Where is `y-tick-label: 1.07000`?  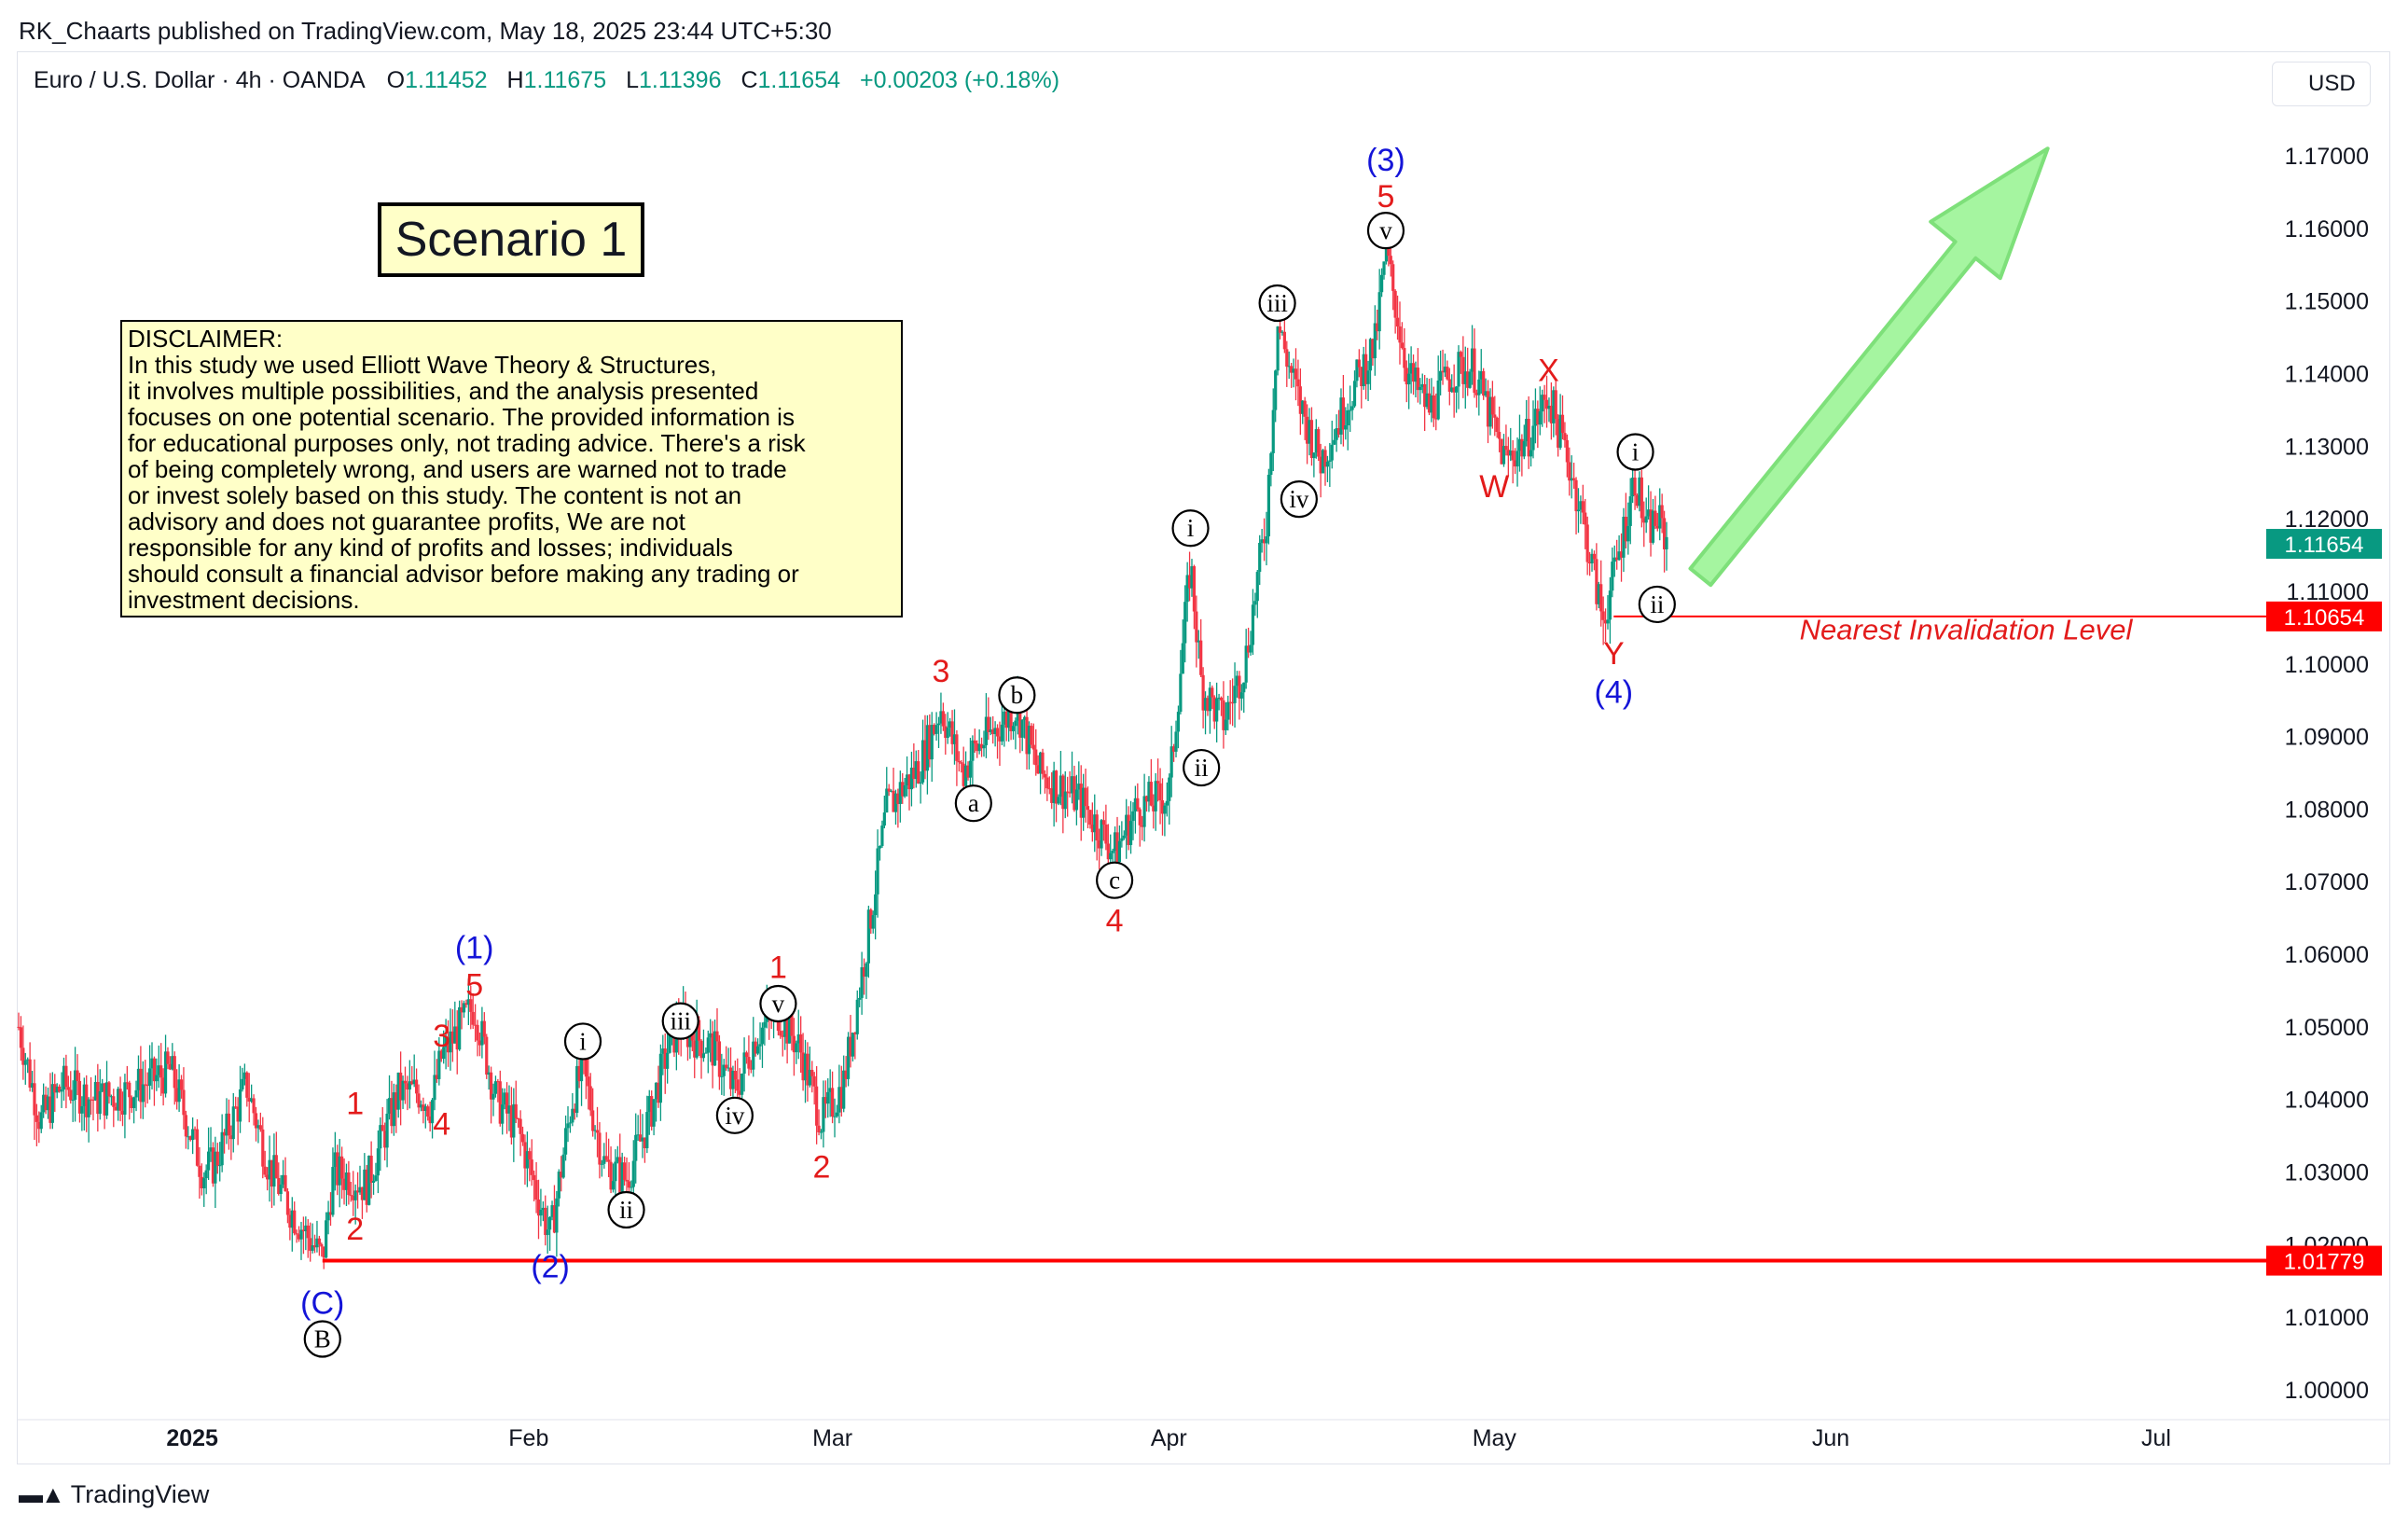
y-tick-label: 1.07000 is located at coordinates (2327, 882).